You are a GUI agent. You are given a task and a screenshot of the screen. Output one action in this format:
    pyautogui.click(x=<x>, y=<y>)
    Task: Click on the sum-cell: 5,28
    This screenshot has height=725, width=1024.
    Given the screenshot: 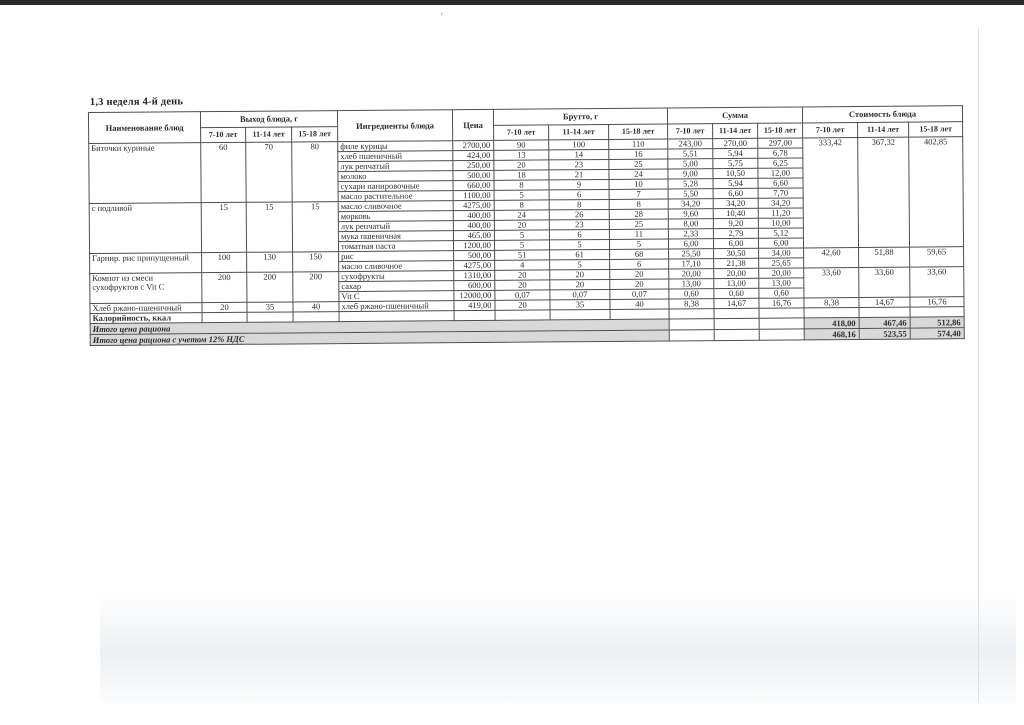 What is the action you would take?
    pyautogui.click(x=691, y=184)
    